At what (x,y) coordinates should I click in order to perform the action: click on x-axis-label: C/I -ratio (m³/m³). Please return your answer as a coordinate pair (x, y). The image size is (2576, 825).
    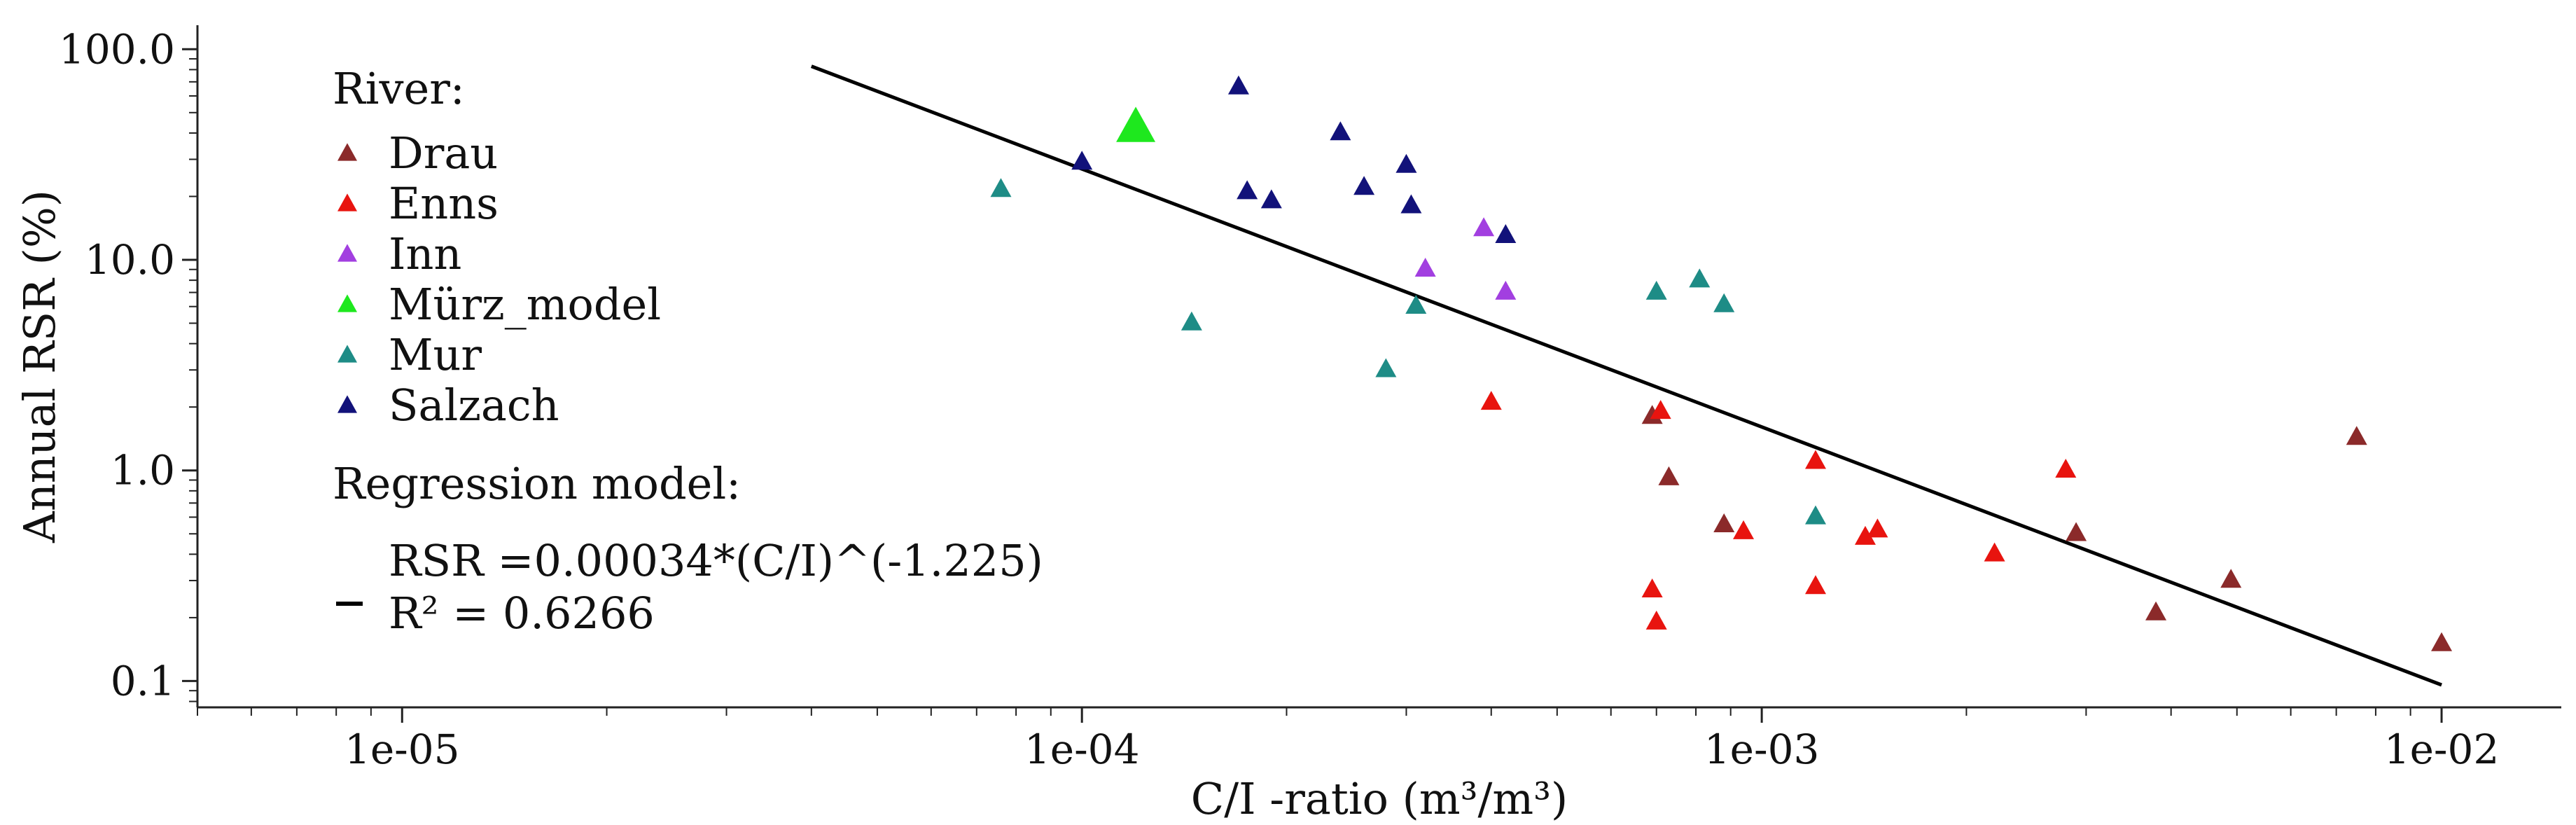
    Looking at the image, I should click on (1379, 799).